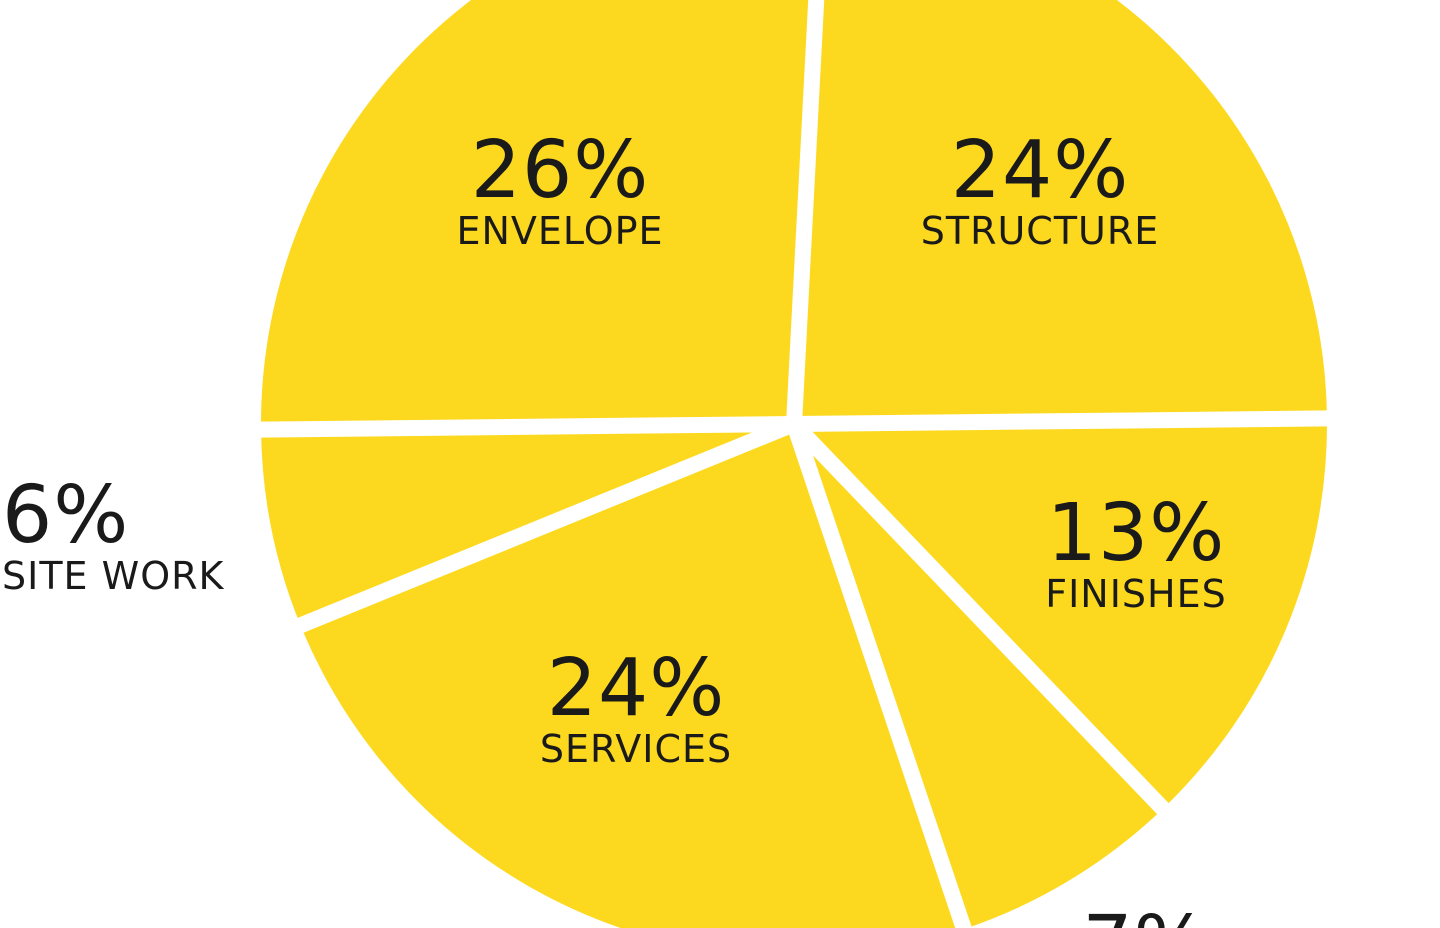 The height and width of the screenshot is (928, 1440). What do you see at coordinates (560, 170) in the screenshot?
I see `slice-percentage: 26%` at bounding box center [560, 170].